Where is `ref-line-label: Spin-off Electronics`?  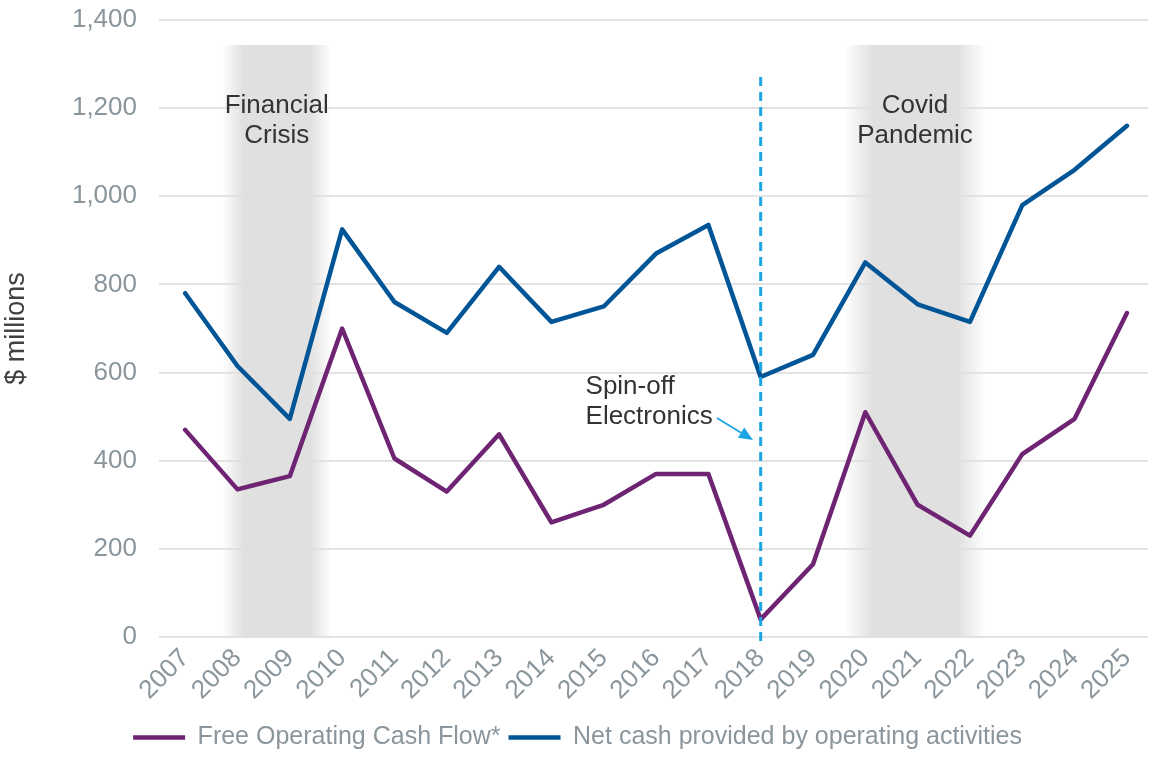
ref-line-label: Spin-off Electronics is located at coordinates (649, 400).